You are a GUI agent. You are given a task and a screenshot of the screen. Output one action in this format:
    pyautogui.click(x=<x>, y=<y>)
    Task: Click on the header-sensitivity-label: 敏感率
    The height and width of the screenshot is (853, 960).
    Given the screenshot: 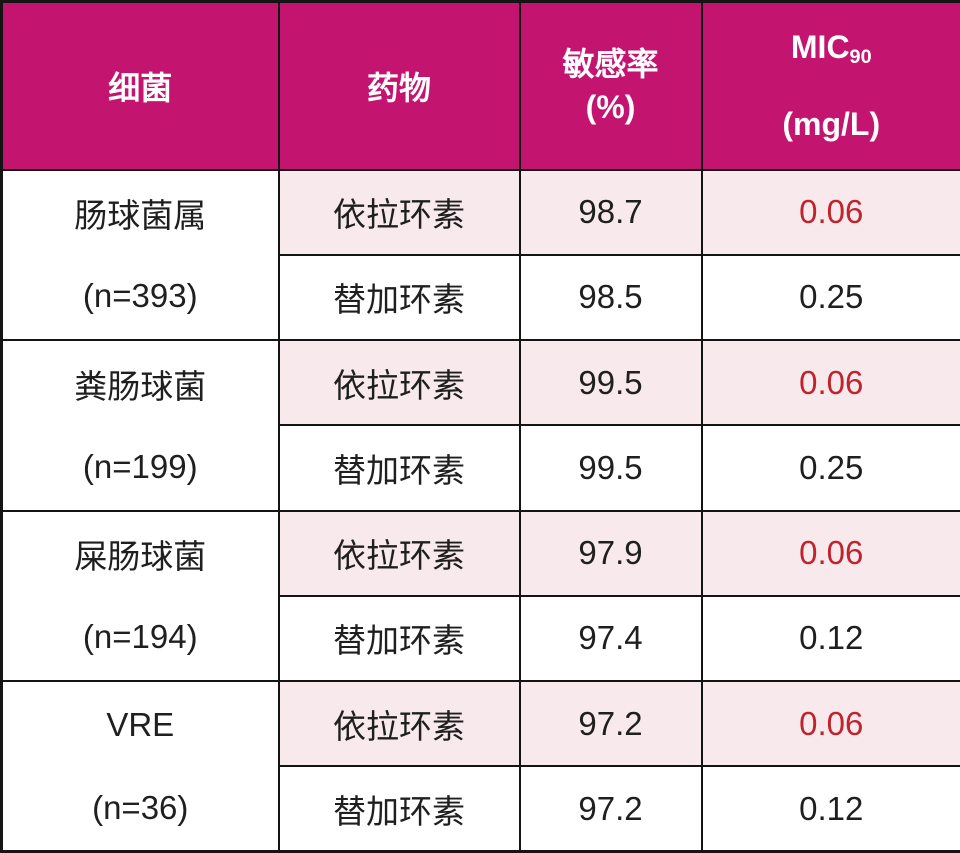 What is the action you would take?
    pyautogui.click(x=610, y=63)
    